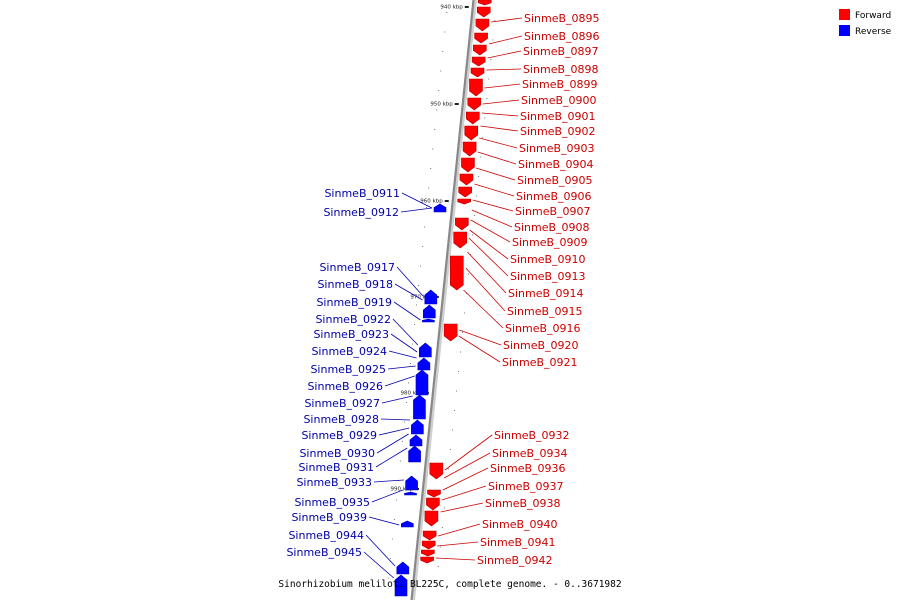 This screenshot has width=900, height=600. I want to click on forward-gene-label: SinmeB_0895, so click(562, 18).